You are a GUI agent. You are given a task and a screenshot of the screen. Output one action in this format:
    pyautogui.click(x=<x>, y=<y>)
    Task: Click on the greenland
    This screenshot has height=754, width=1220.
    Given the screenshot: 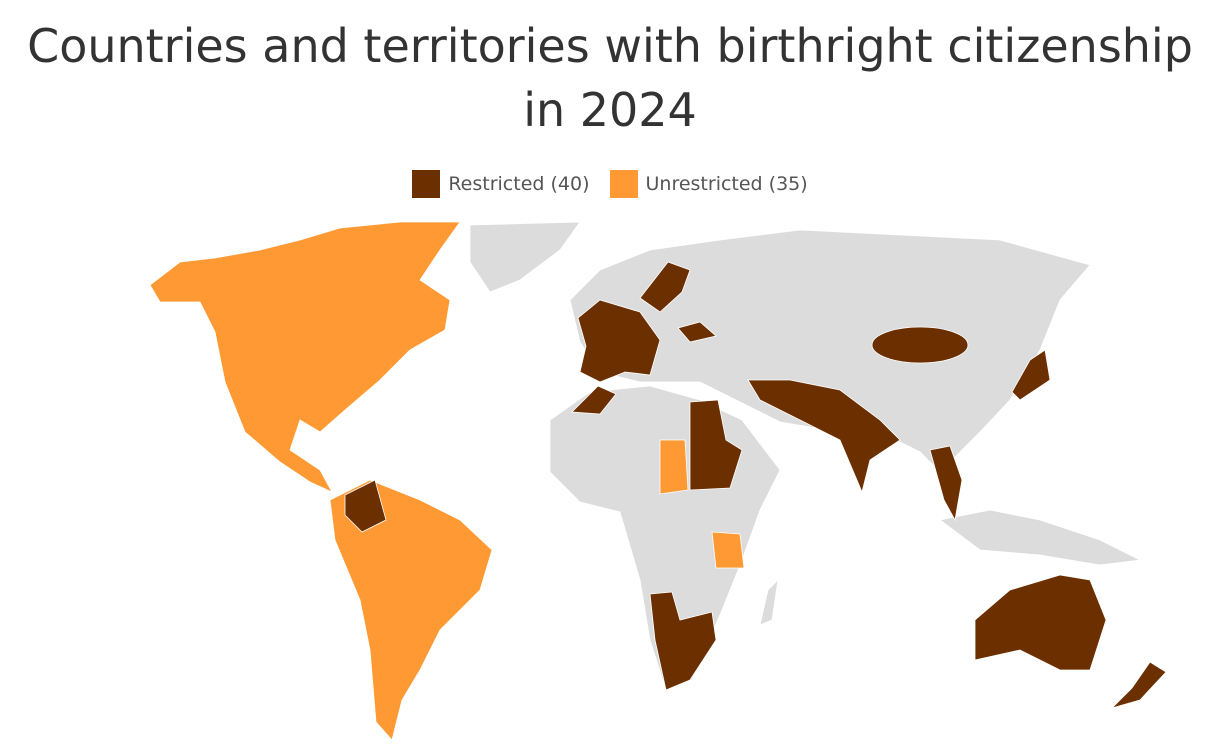 What is the action you would take?
    pyautogui.click(x=525, y=257)
    